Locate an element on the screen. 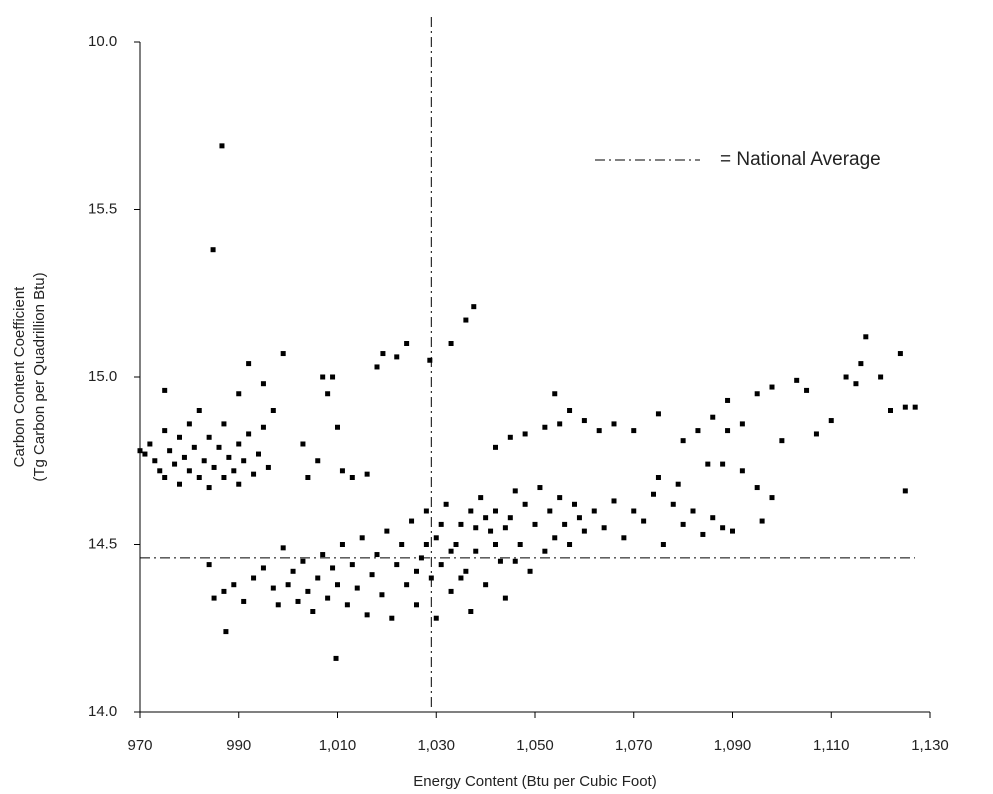 Image resolution: width=993 pixels, height=794 pixels. x-tick-label: 1,090 is located at coordinates (733, 745).